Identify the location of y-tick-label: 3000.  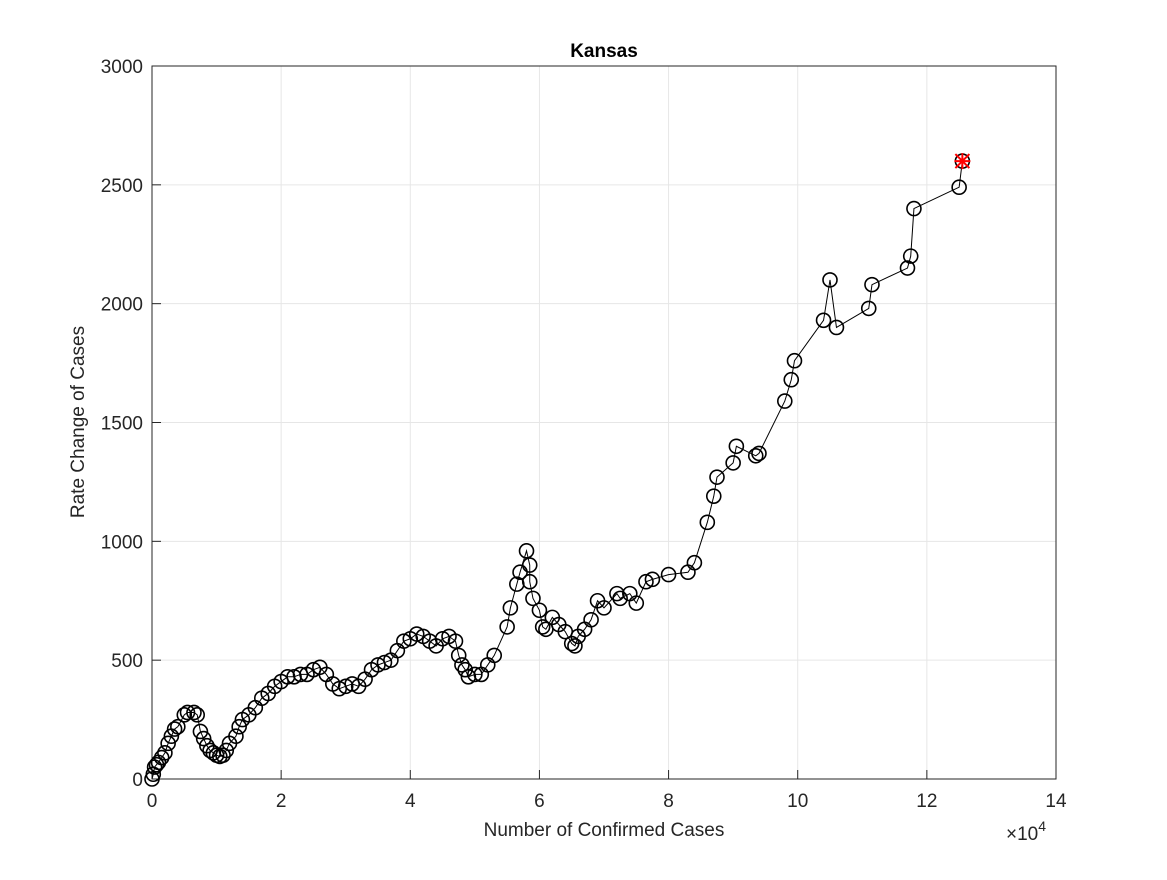
(122, 67).